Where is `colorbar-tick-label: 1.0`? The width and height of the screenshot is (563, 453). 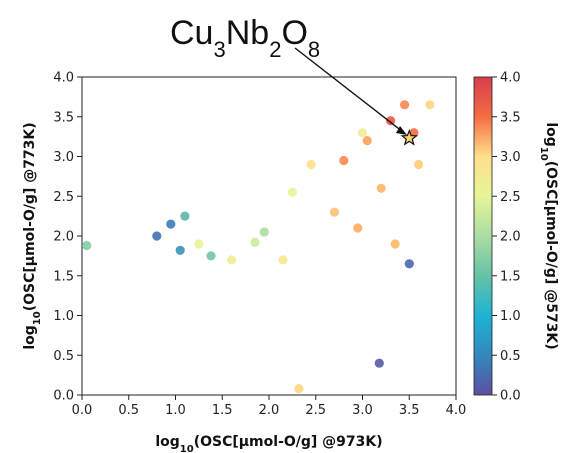 colorbar-tick-label: 1.0 is located at coordinates (510, 316).